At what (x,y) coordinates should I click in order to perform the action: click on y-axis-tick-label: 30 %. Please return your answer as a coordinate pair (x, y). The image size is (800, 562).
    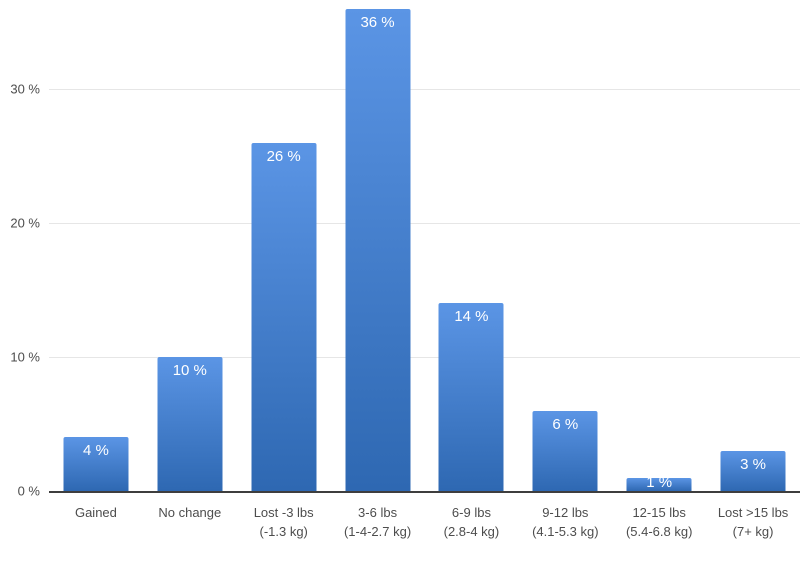
    Looking at the image, I should click on (25, 89).